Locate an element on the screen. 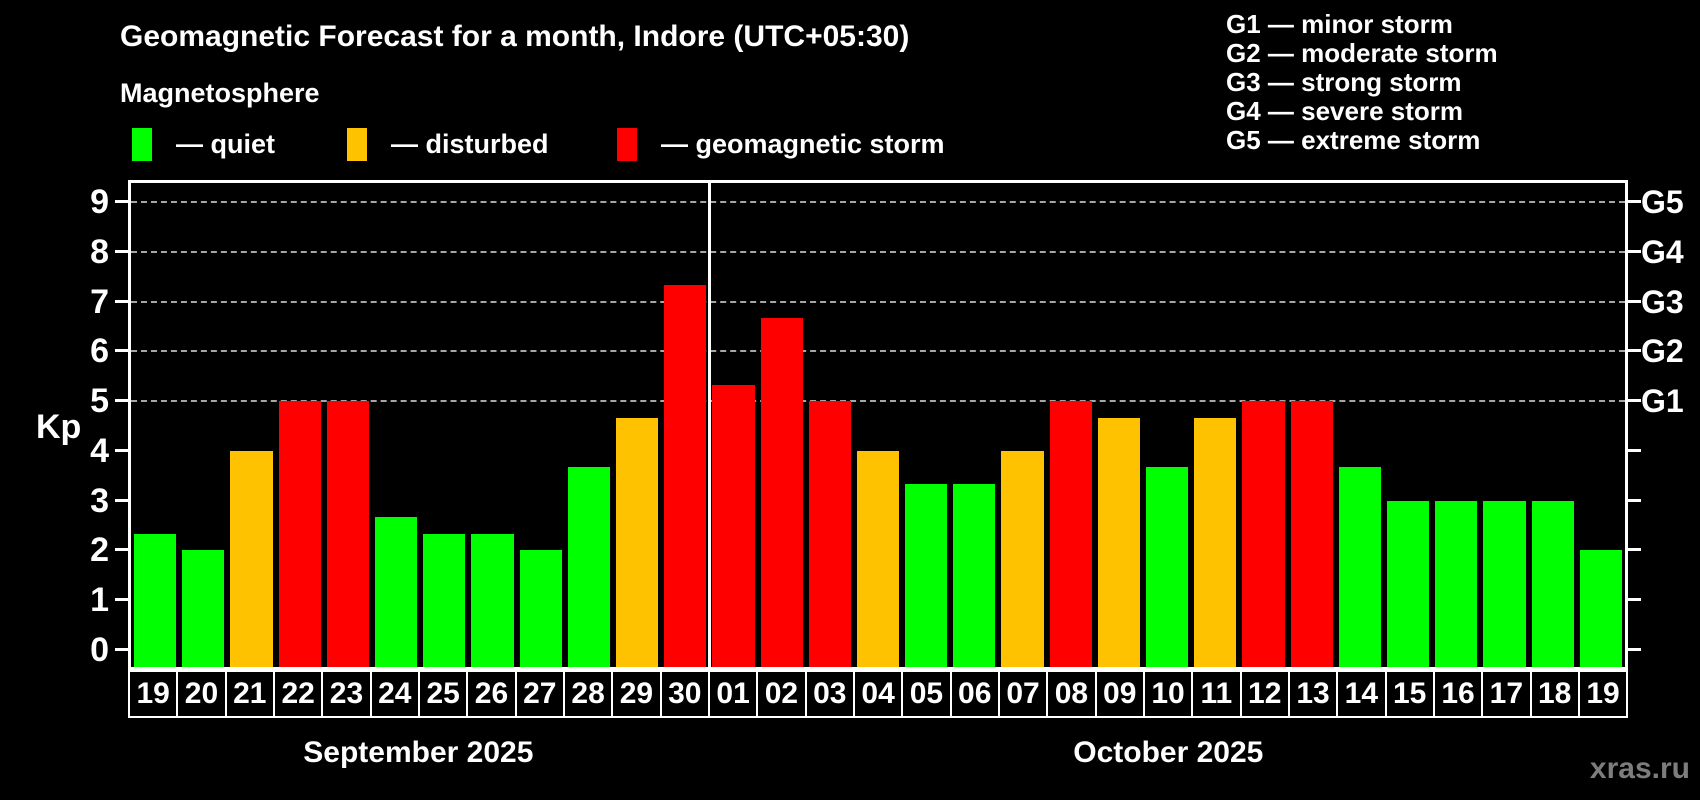  day-cell: 27 is located at coordinates (539, 694).